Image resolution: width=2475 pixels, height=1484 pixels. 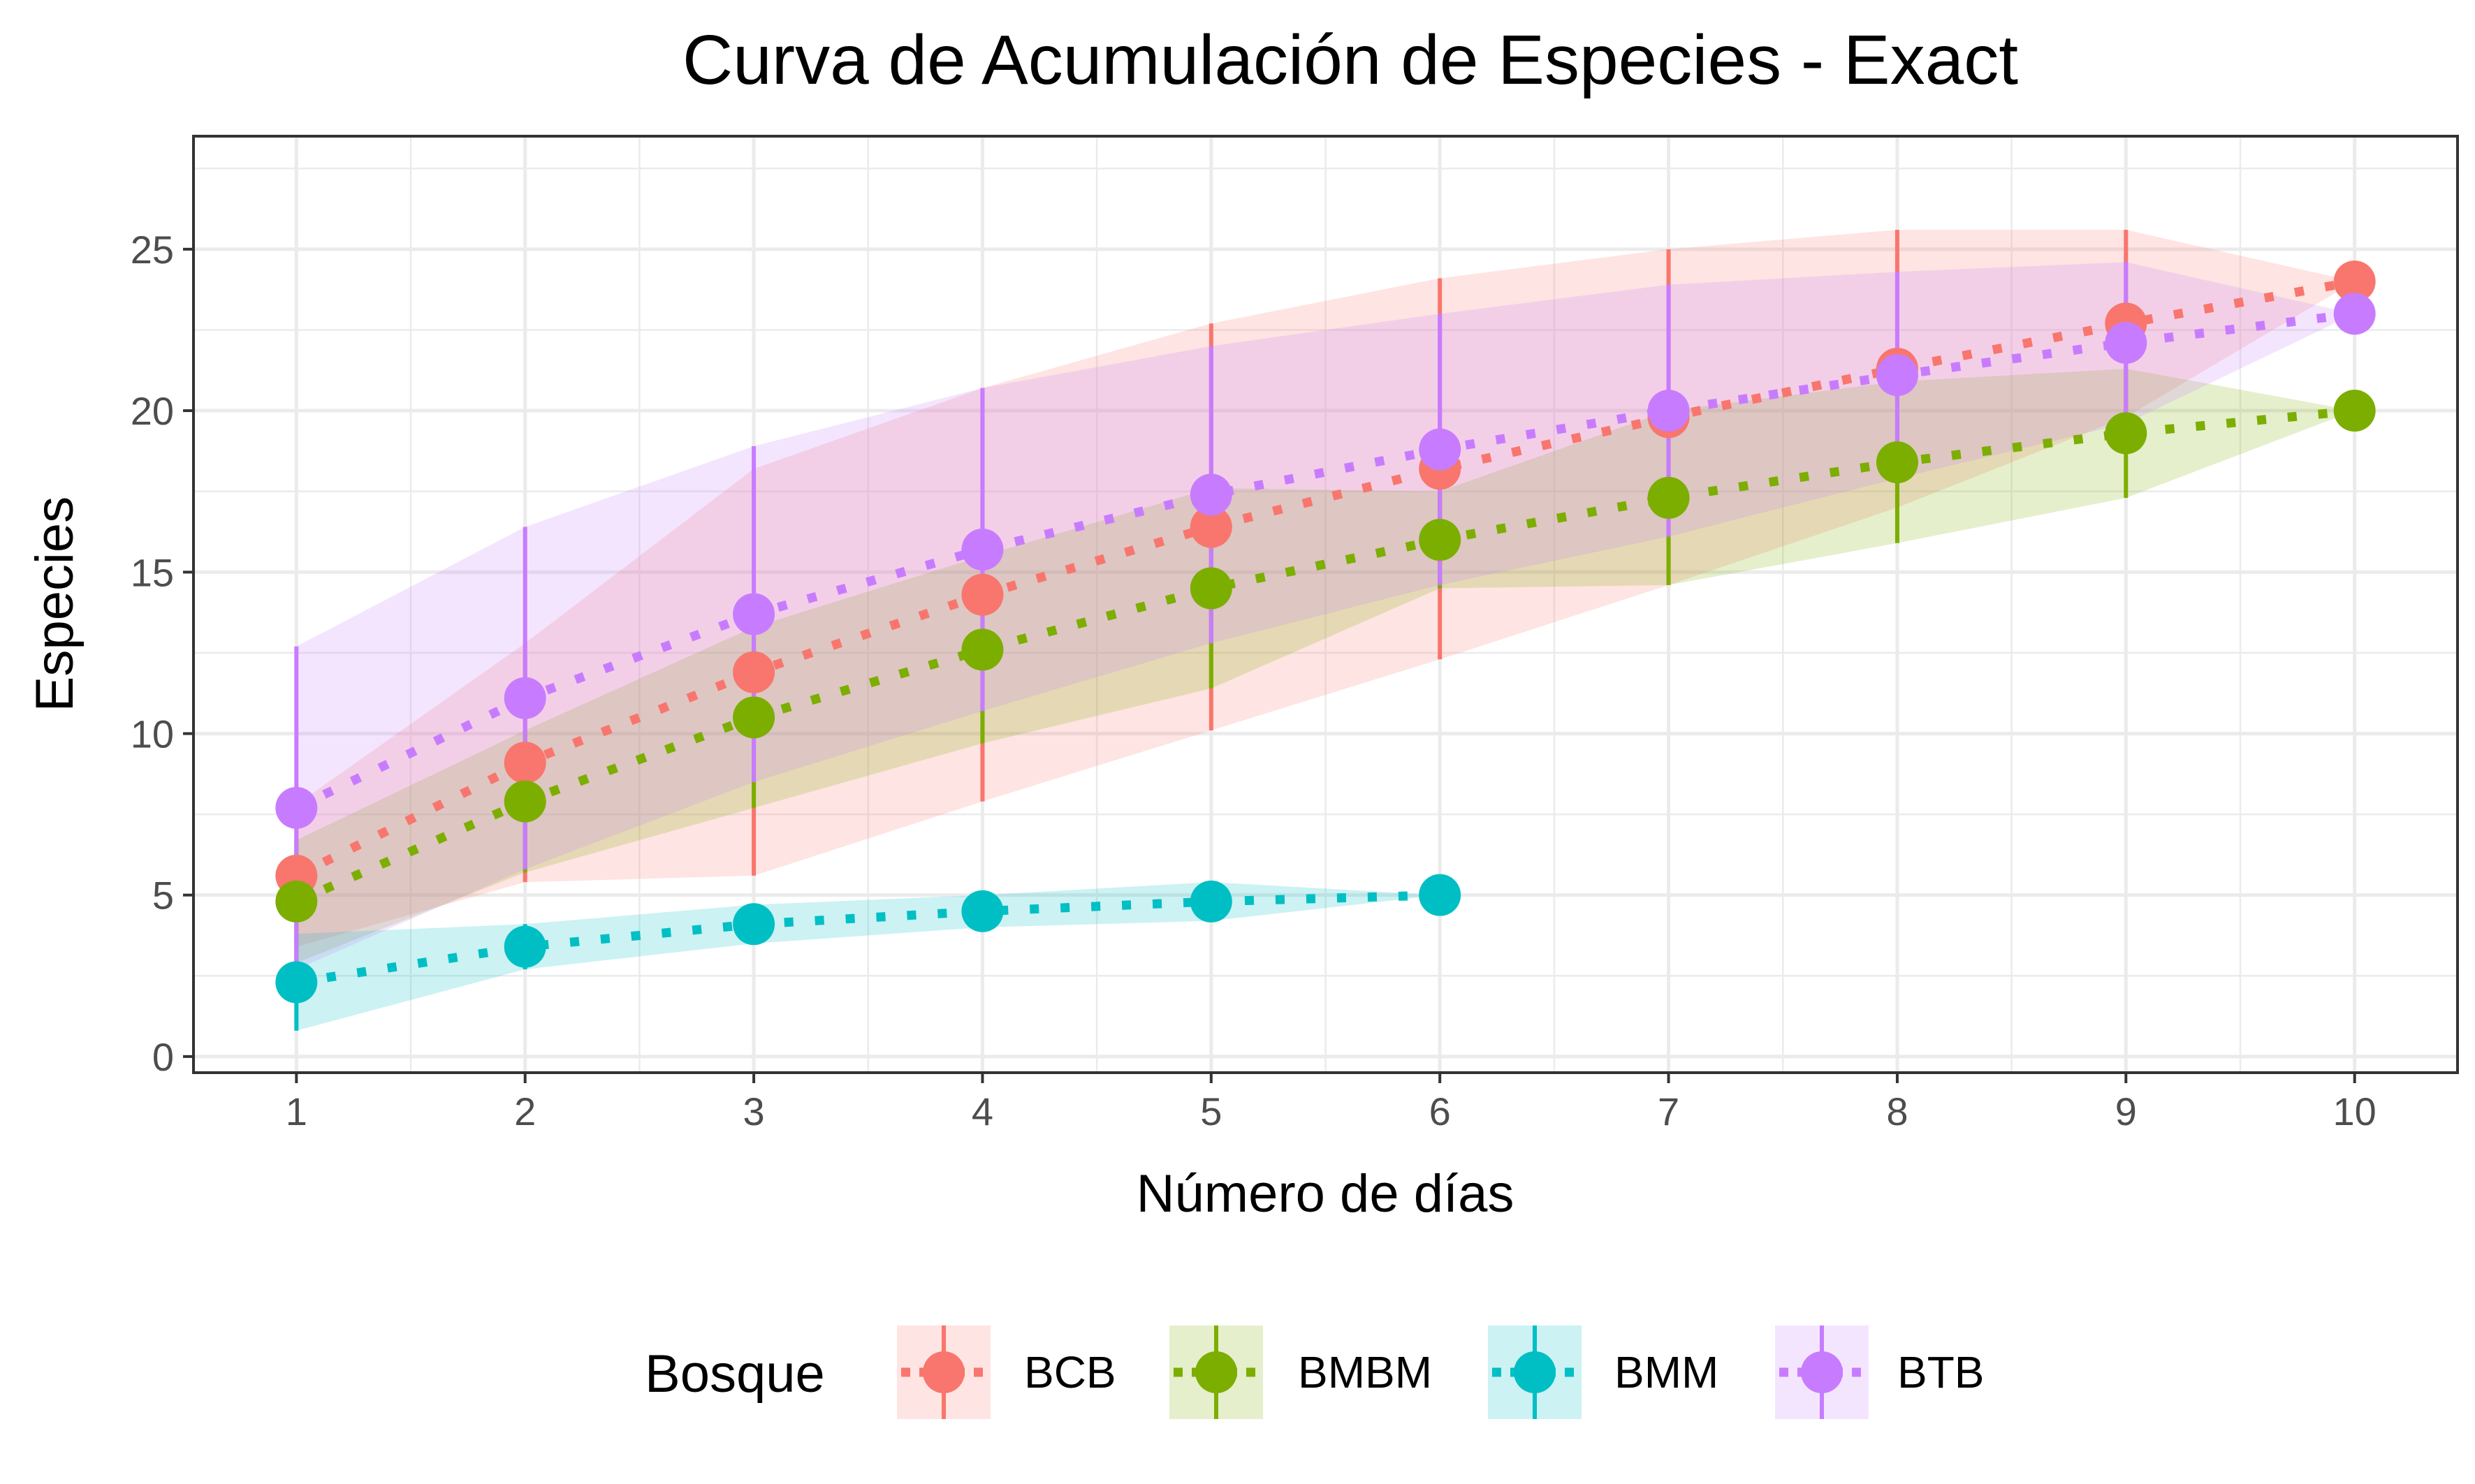 What do you see at coordinates (753, 1111) in the screenshot?
I see `x-tick-label: 3` at bounding box center [753, 1111].